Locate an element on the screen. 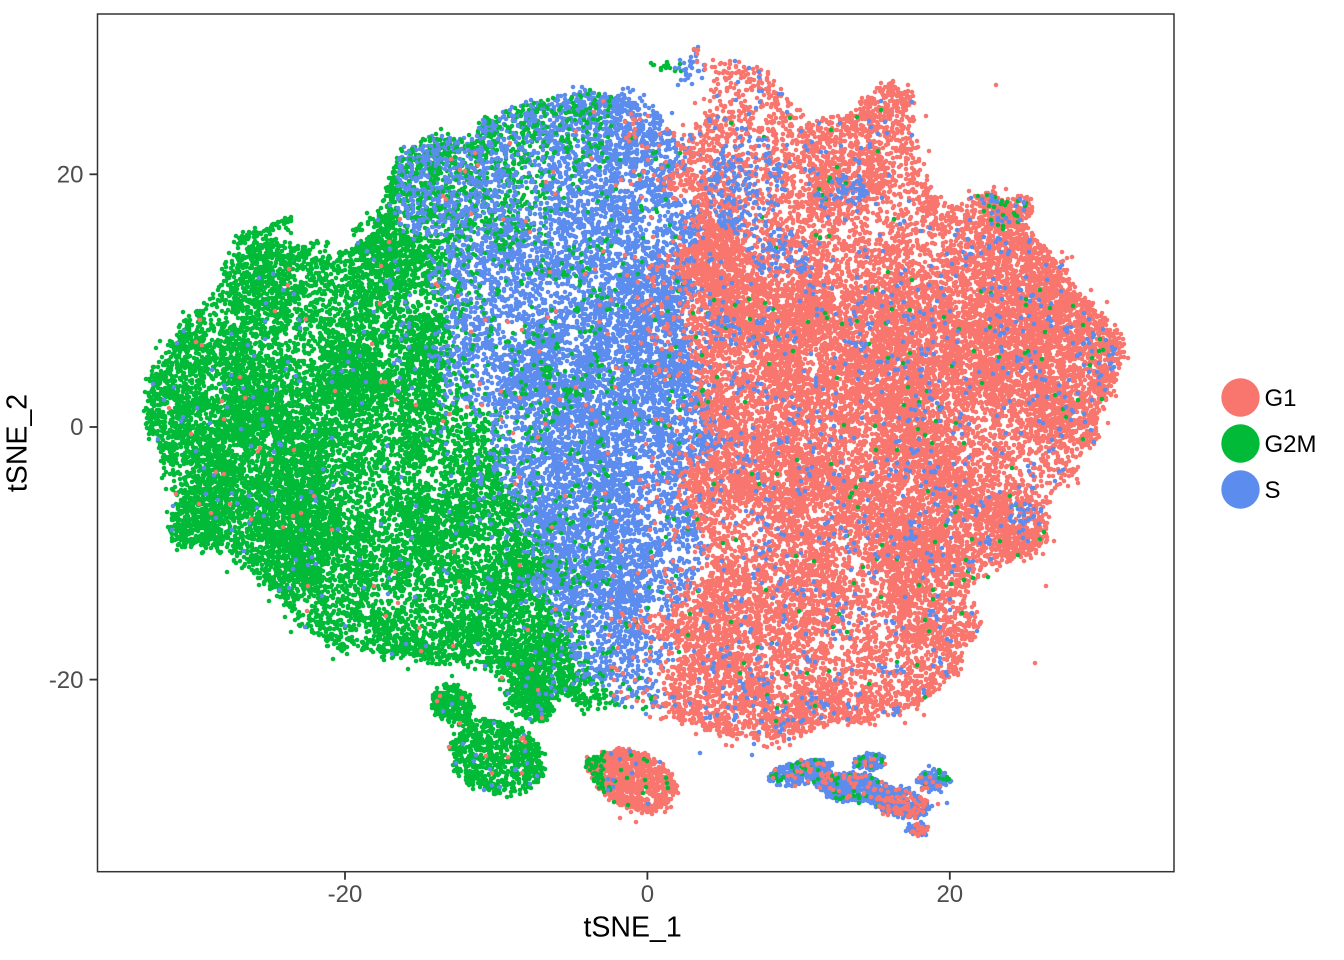  svg-text: G2M is located at coordinates (1291, 444).